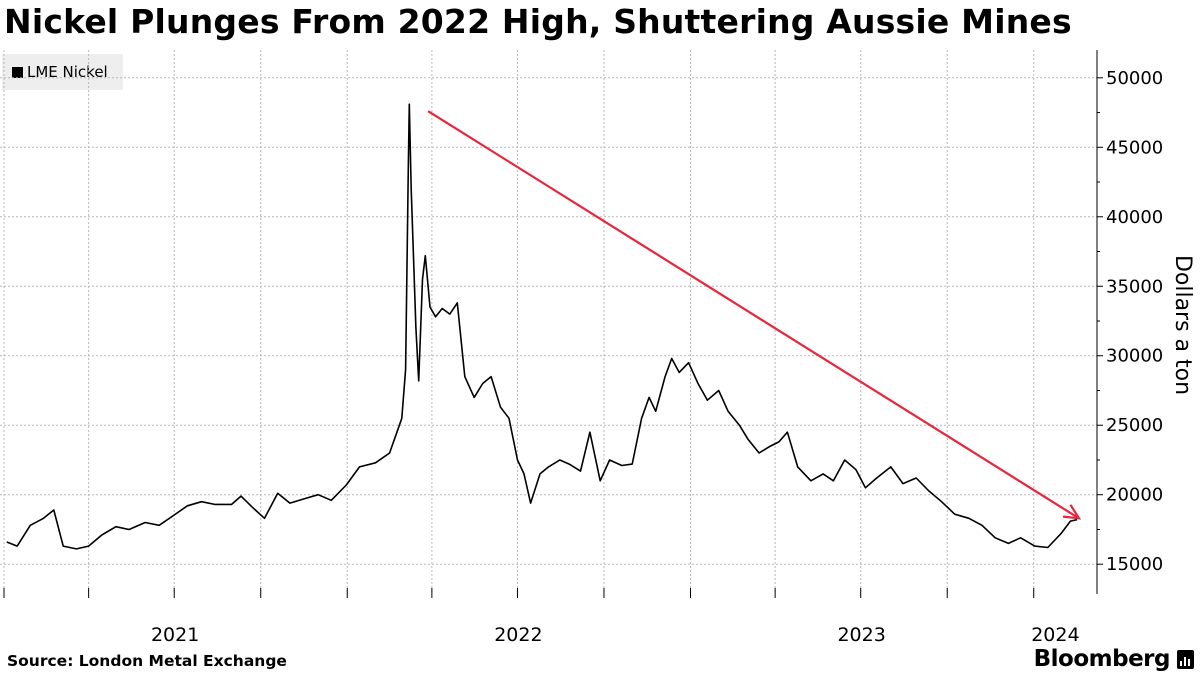 The height and width of the screenshot is (675, 1200). Describe the element at coordinates (1134, 286) in the screenshot. I see `y-tick-label: 35000` at that location.